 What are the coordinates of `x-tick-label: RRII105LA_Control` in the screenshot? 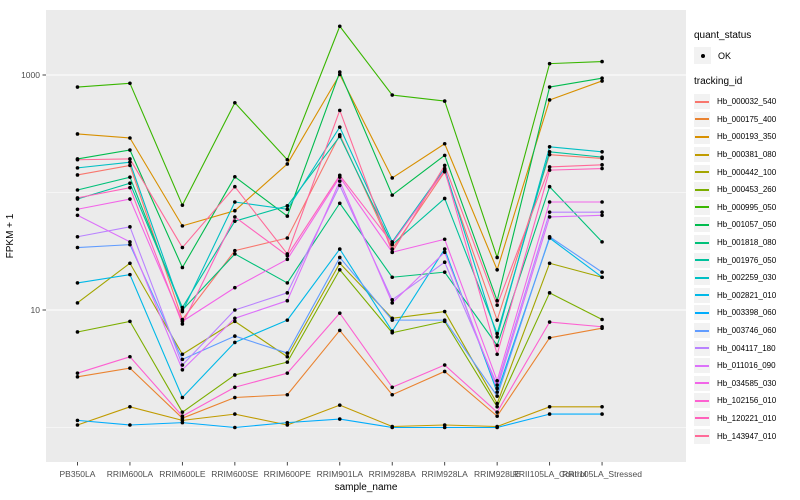 It's located at (550, 474).